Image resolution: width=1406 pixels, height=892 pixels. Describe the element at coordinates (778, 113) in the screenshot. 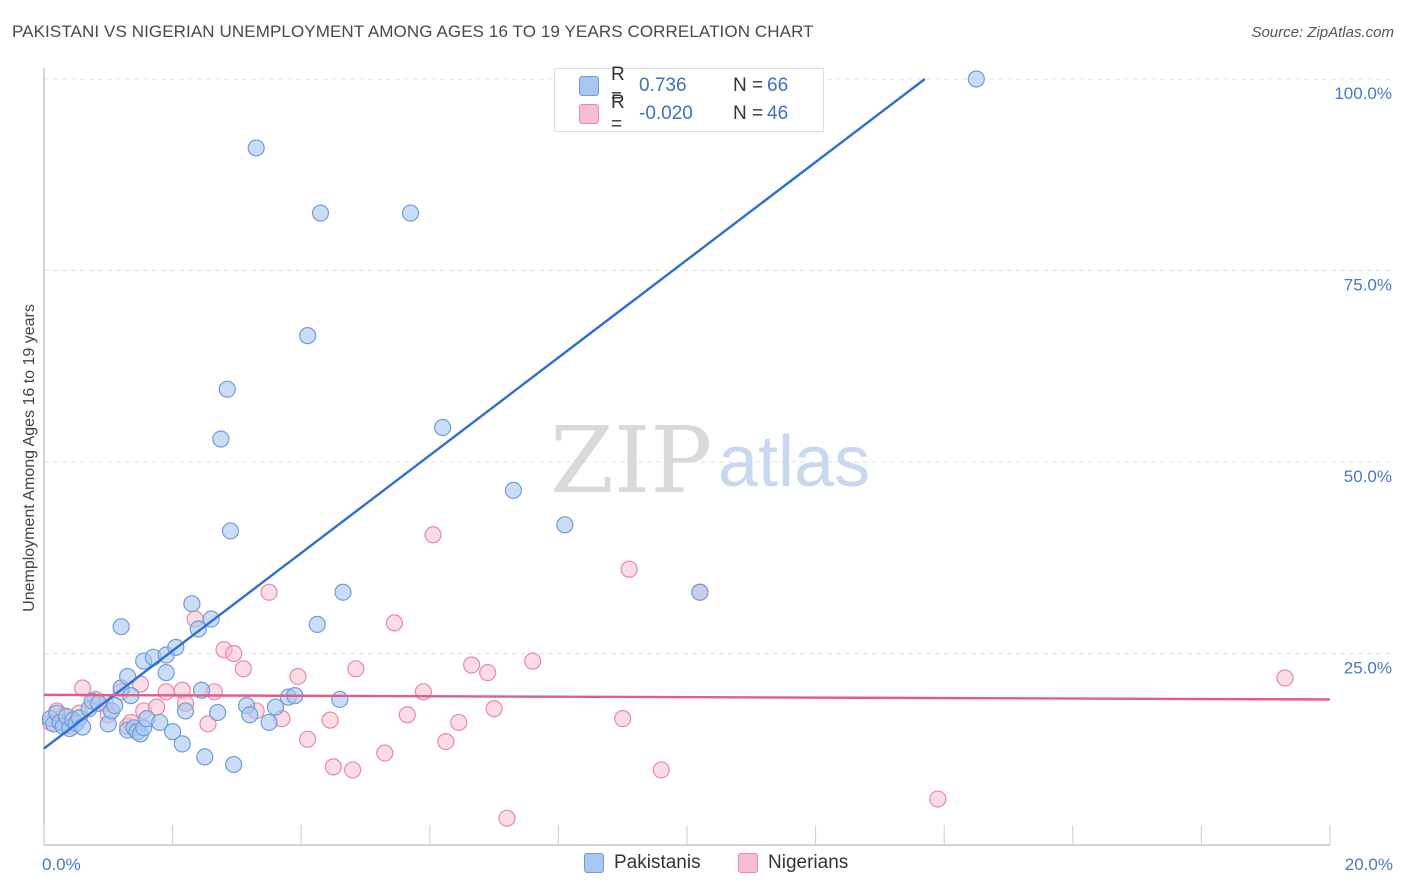

I see `legend-n-value: 46` at that location.